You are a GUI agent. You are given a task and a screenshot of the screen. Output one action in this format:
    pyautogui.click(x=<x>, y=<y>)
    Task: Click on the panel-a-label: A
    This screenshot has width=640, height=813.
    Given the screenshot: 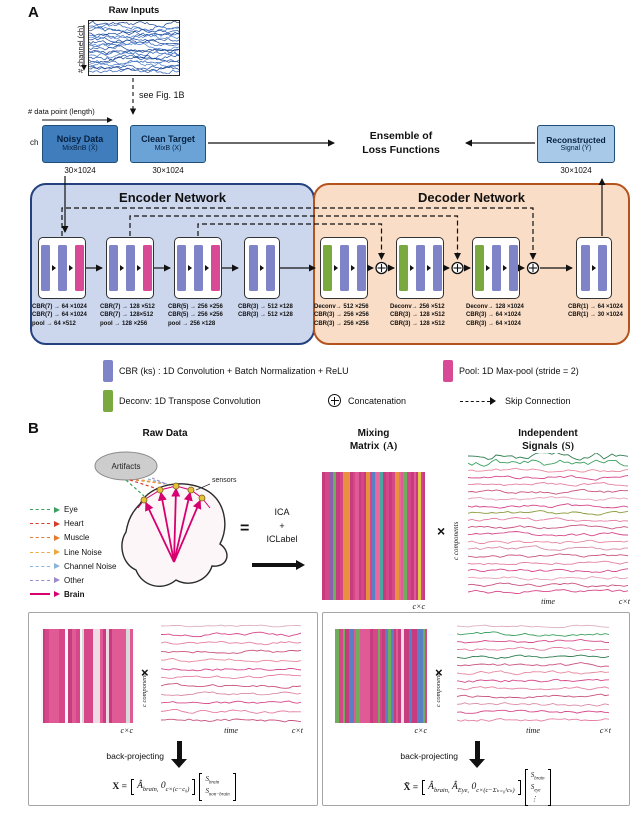 What is the action you would take?
    pyautogui.click(x=33, y=12)
    